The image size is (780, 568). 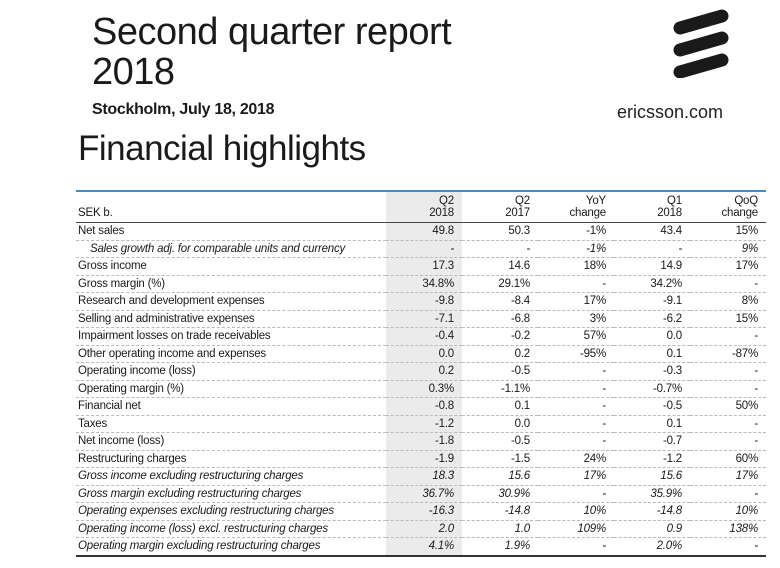 I want to click on cell-value: -1.5, so click(x=500, y=459).